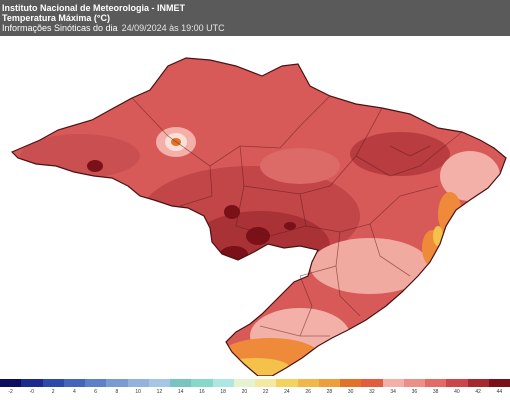  I want to click on legend-tick-label: 6, so click(96, 392).